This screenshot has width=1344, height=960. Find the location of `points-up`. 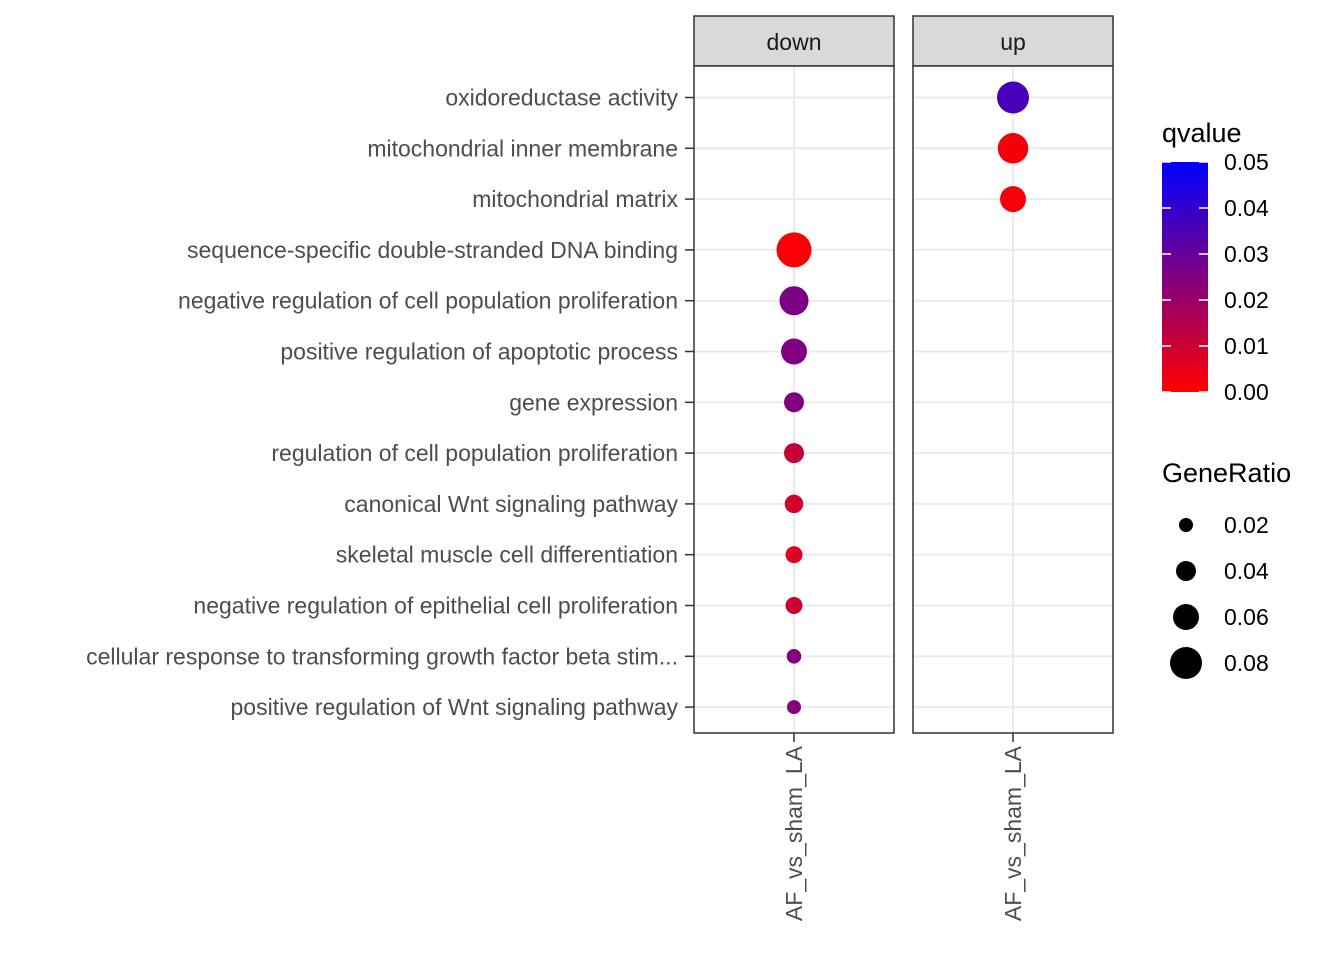

points-up is located at coordinates (1013, 147).